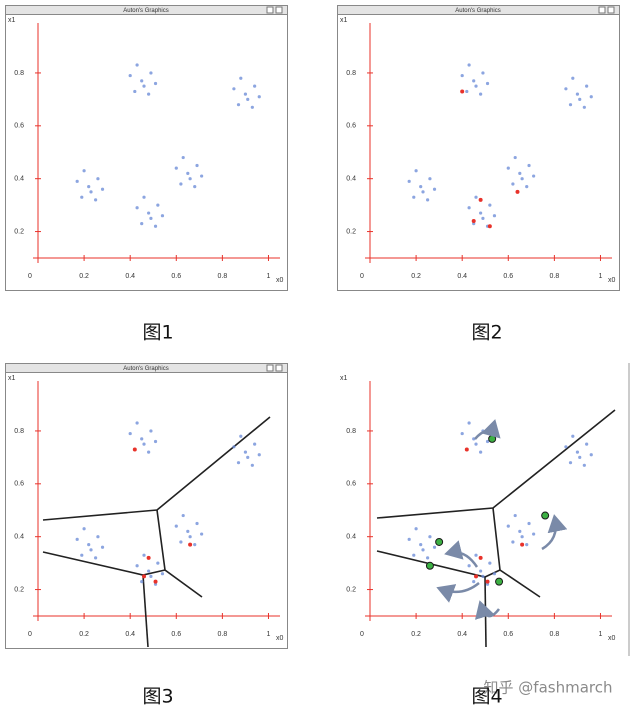  I want to click on move-arrow, so click(461, 554).